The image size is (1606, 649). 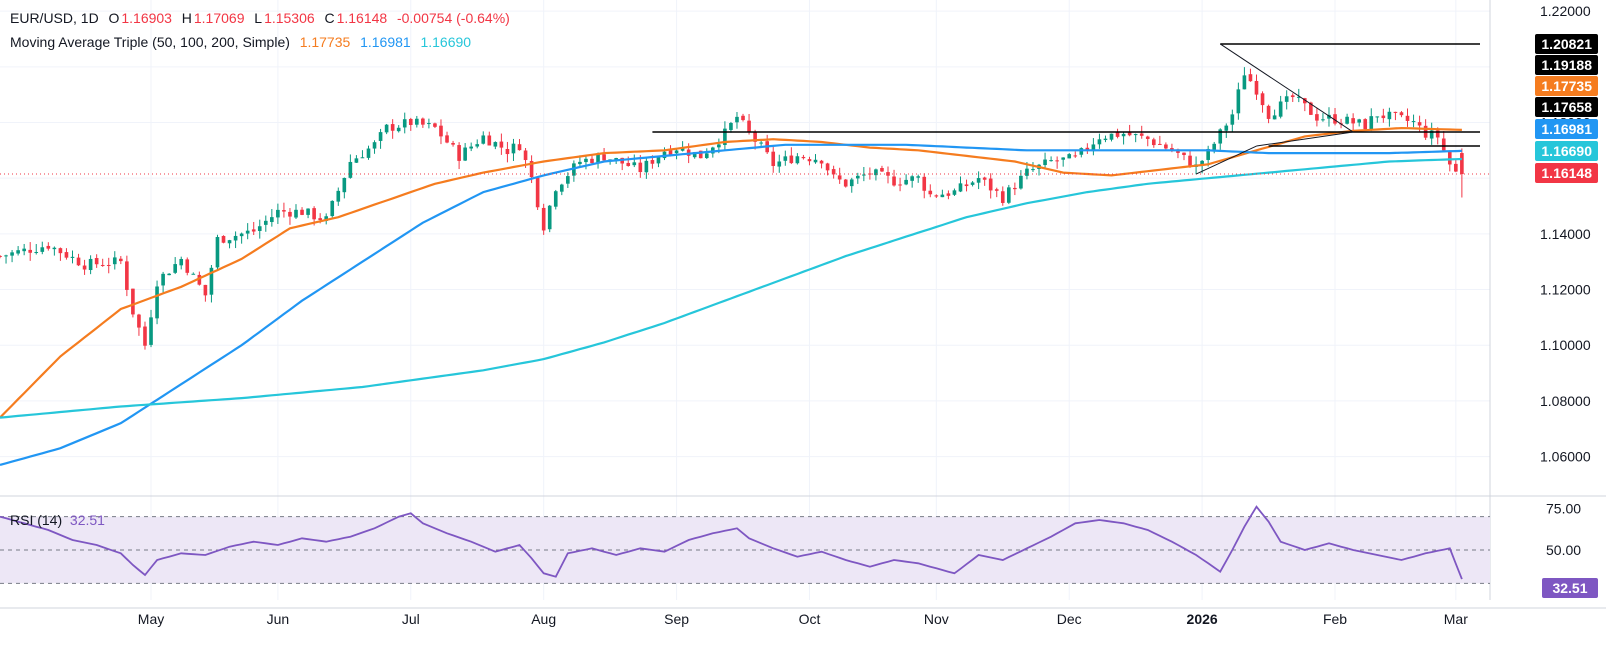 I want to click on y-tick-label: 1.10000, so click(x=1565, y=345).